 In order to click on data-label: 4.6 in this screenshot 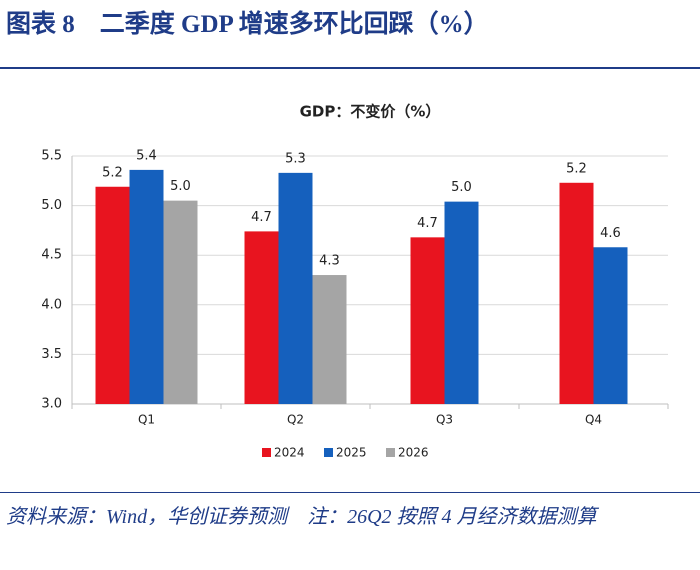, I will do `click(610, 233)`.